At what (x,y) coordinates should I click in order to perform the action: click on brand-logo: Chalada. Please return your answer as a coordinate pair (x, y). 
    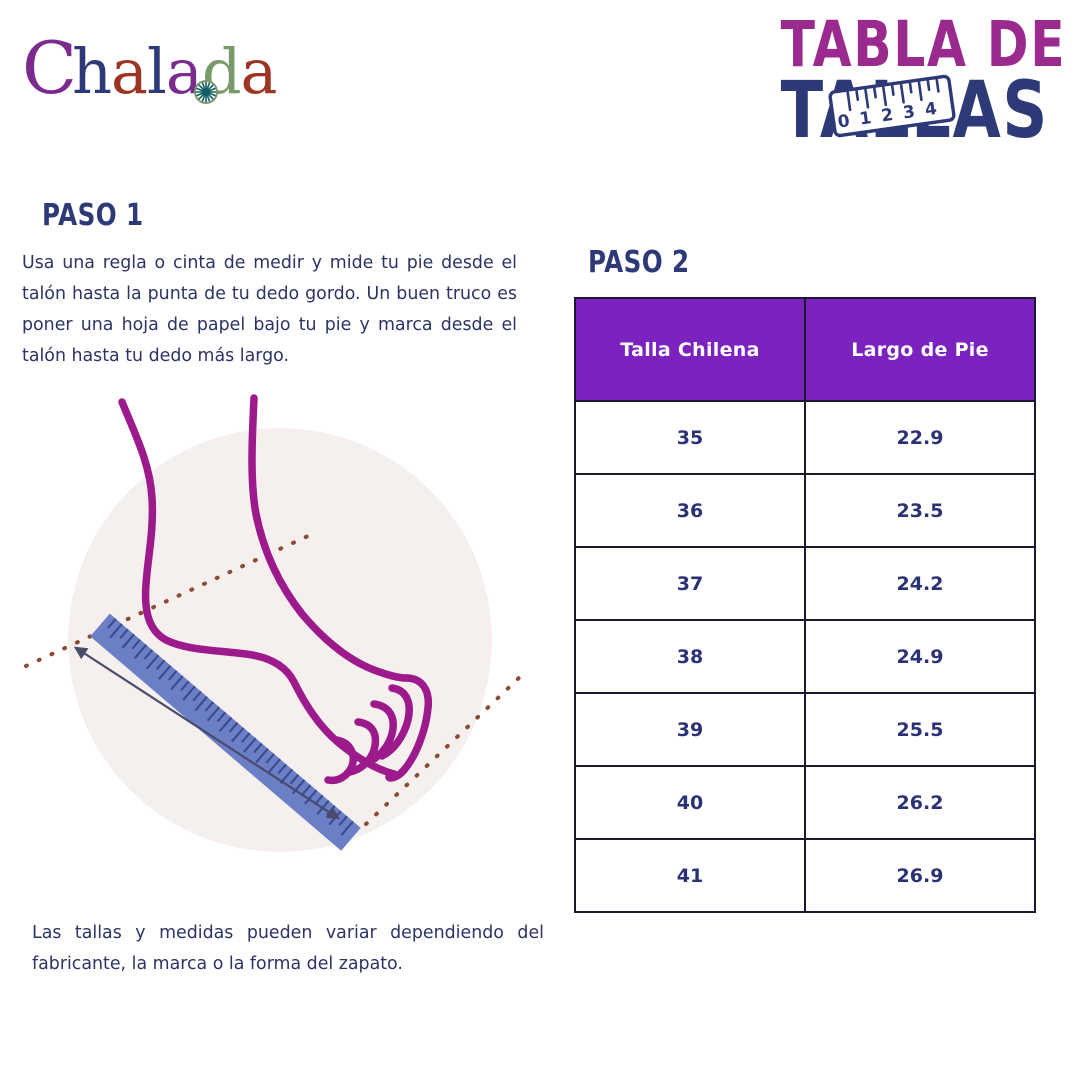
    Looking at the image, I should click on (172, 68).